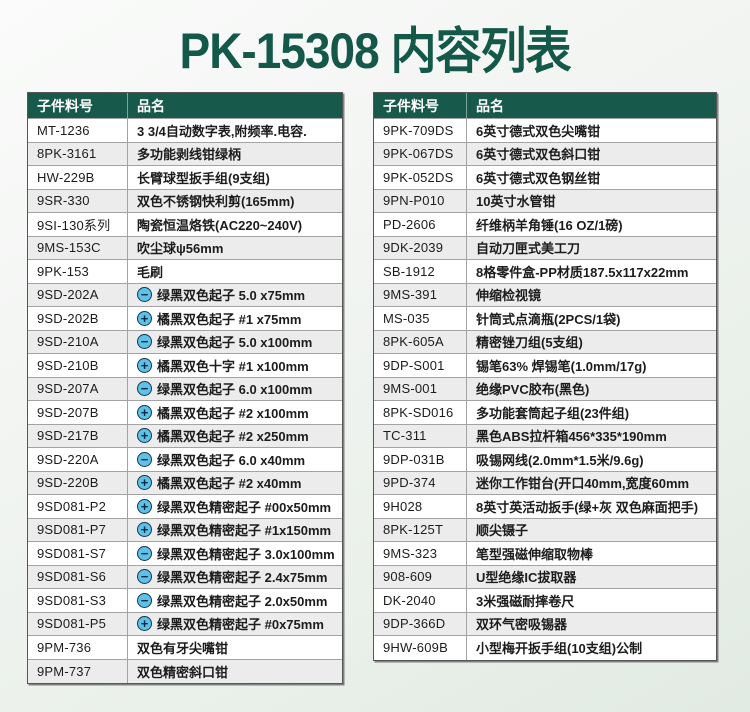 Image resolution: width=750 pixels, height=712 pixels. I want to click on part-number: 9SI-130系列, so click(78, 224).